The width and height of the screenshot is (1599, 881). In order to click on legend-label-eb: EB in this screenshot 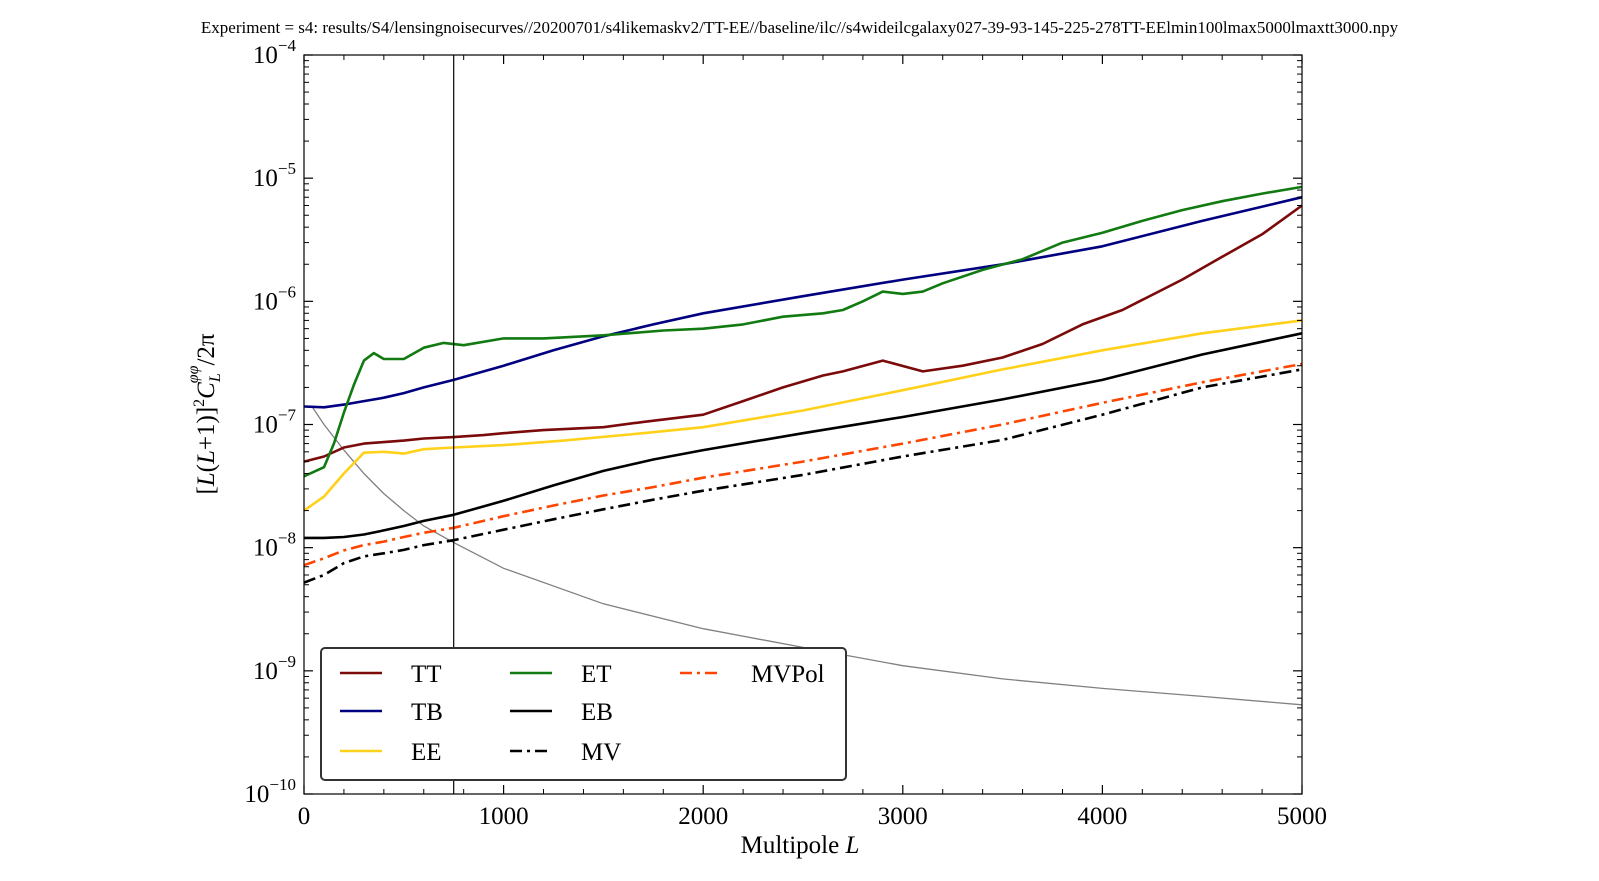, I will do `click(597, 712)`.